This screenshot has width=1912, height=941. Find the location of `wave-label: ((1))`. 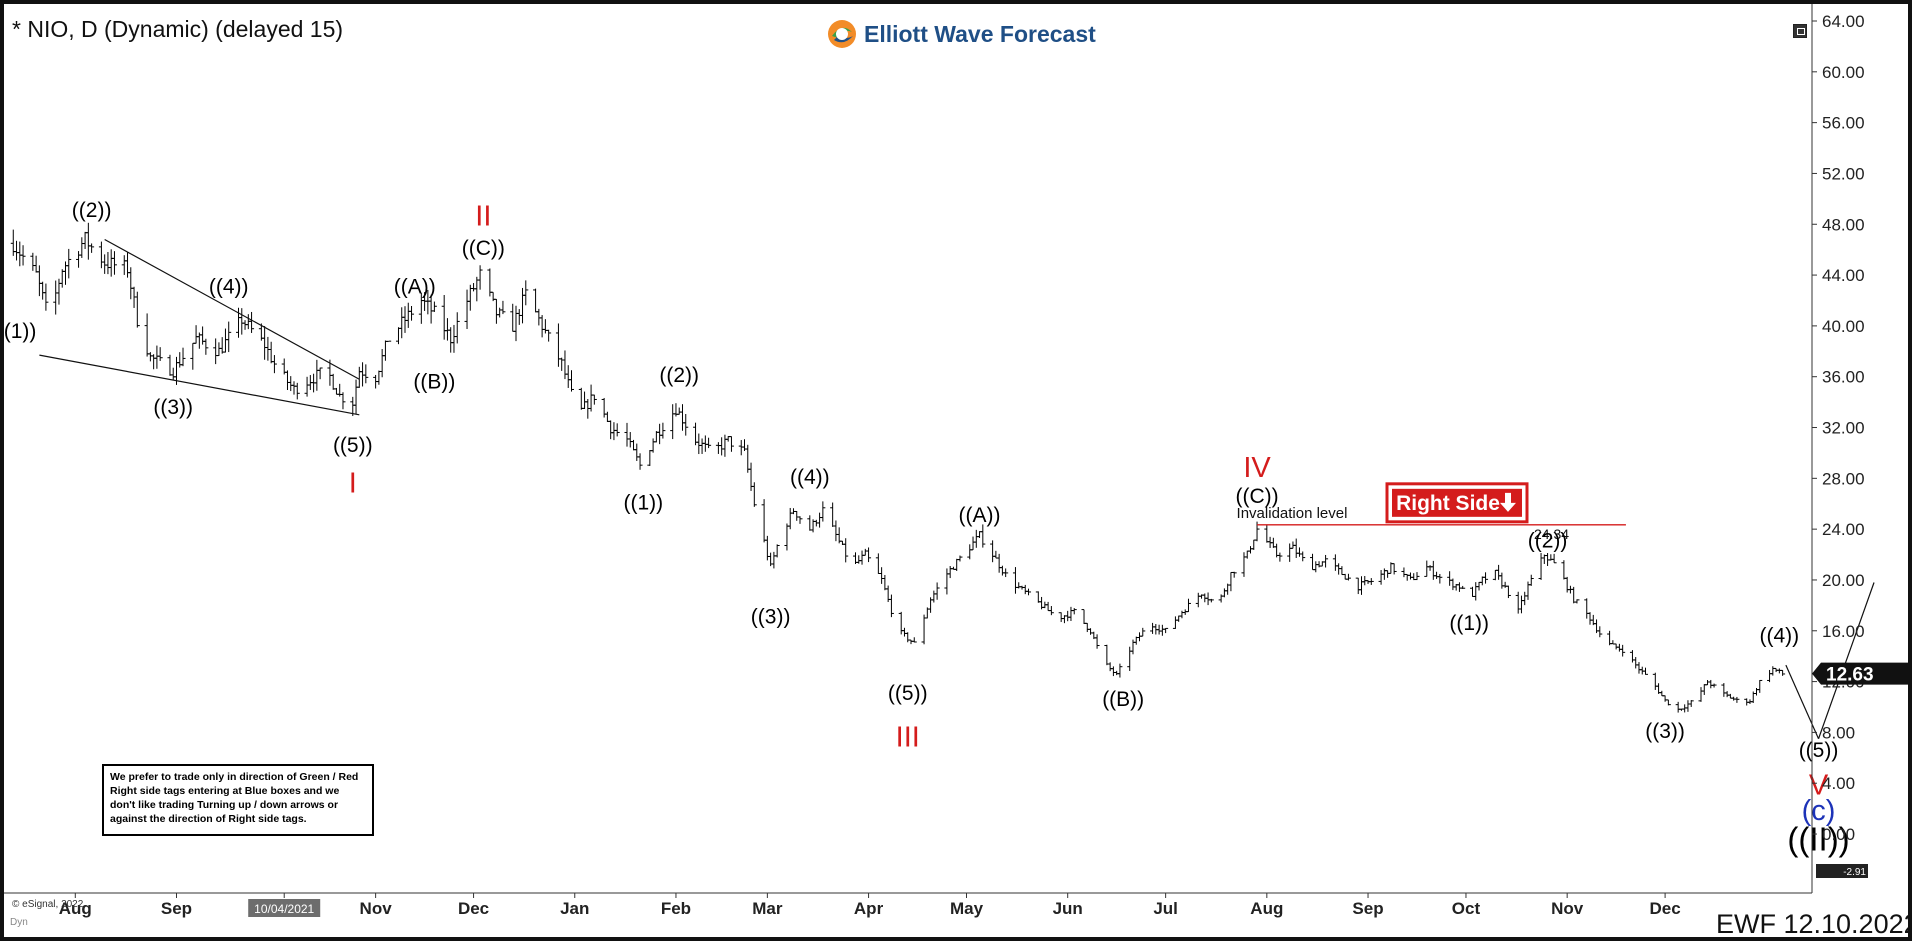

wave-label: ((1)) is located at coordinates (20, 331).